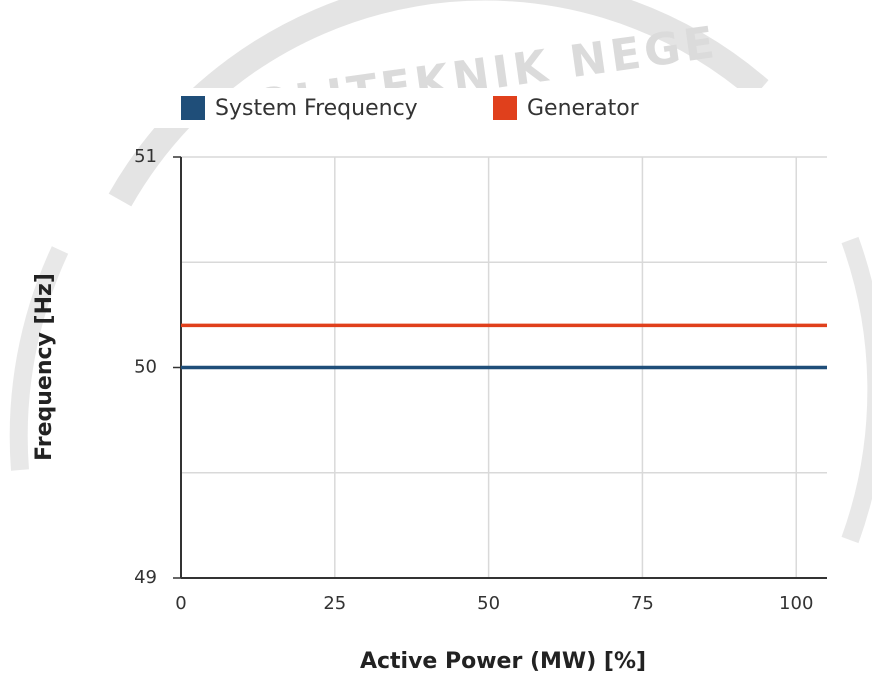  Describe the element at coordinates (642, 603) in the screenshot. I see `x-tick-label: 75` at that location.